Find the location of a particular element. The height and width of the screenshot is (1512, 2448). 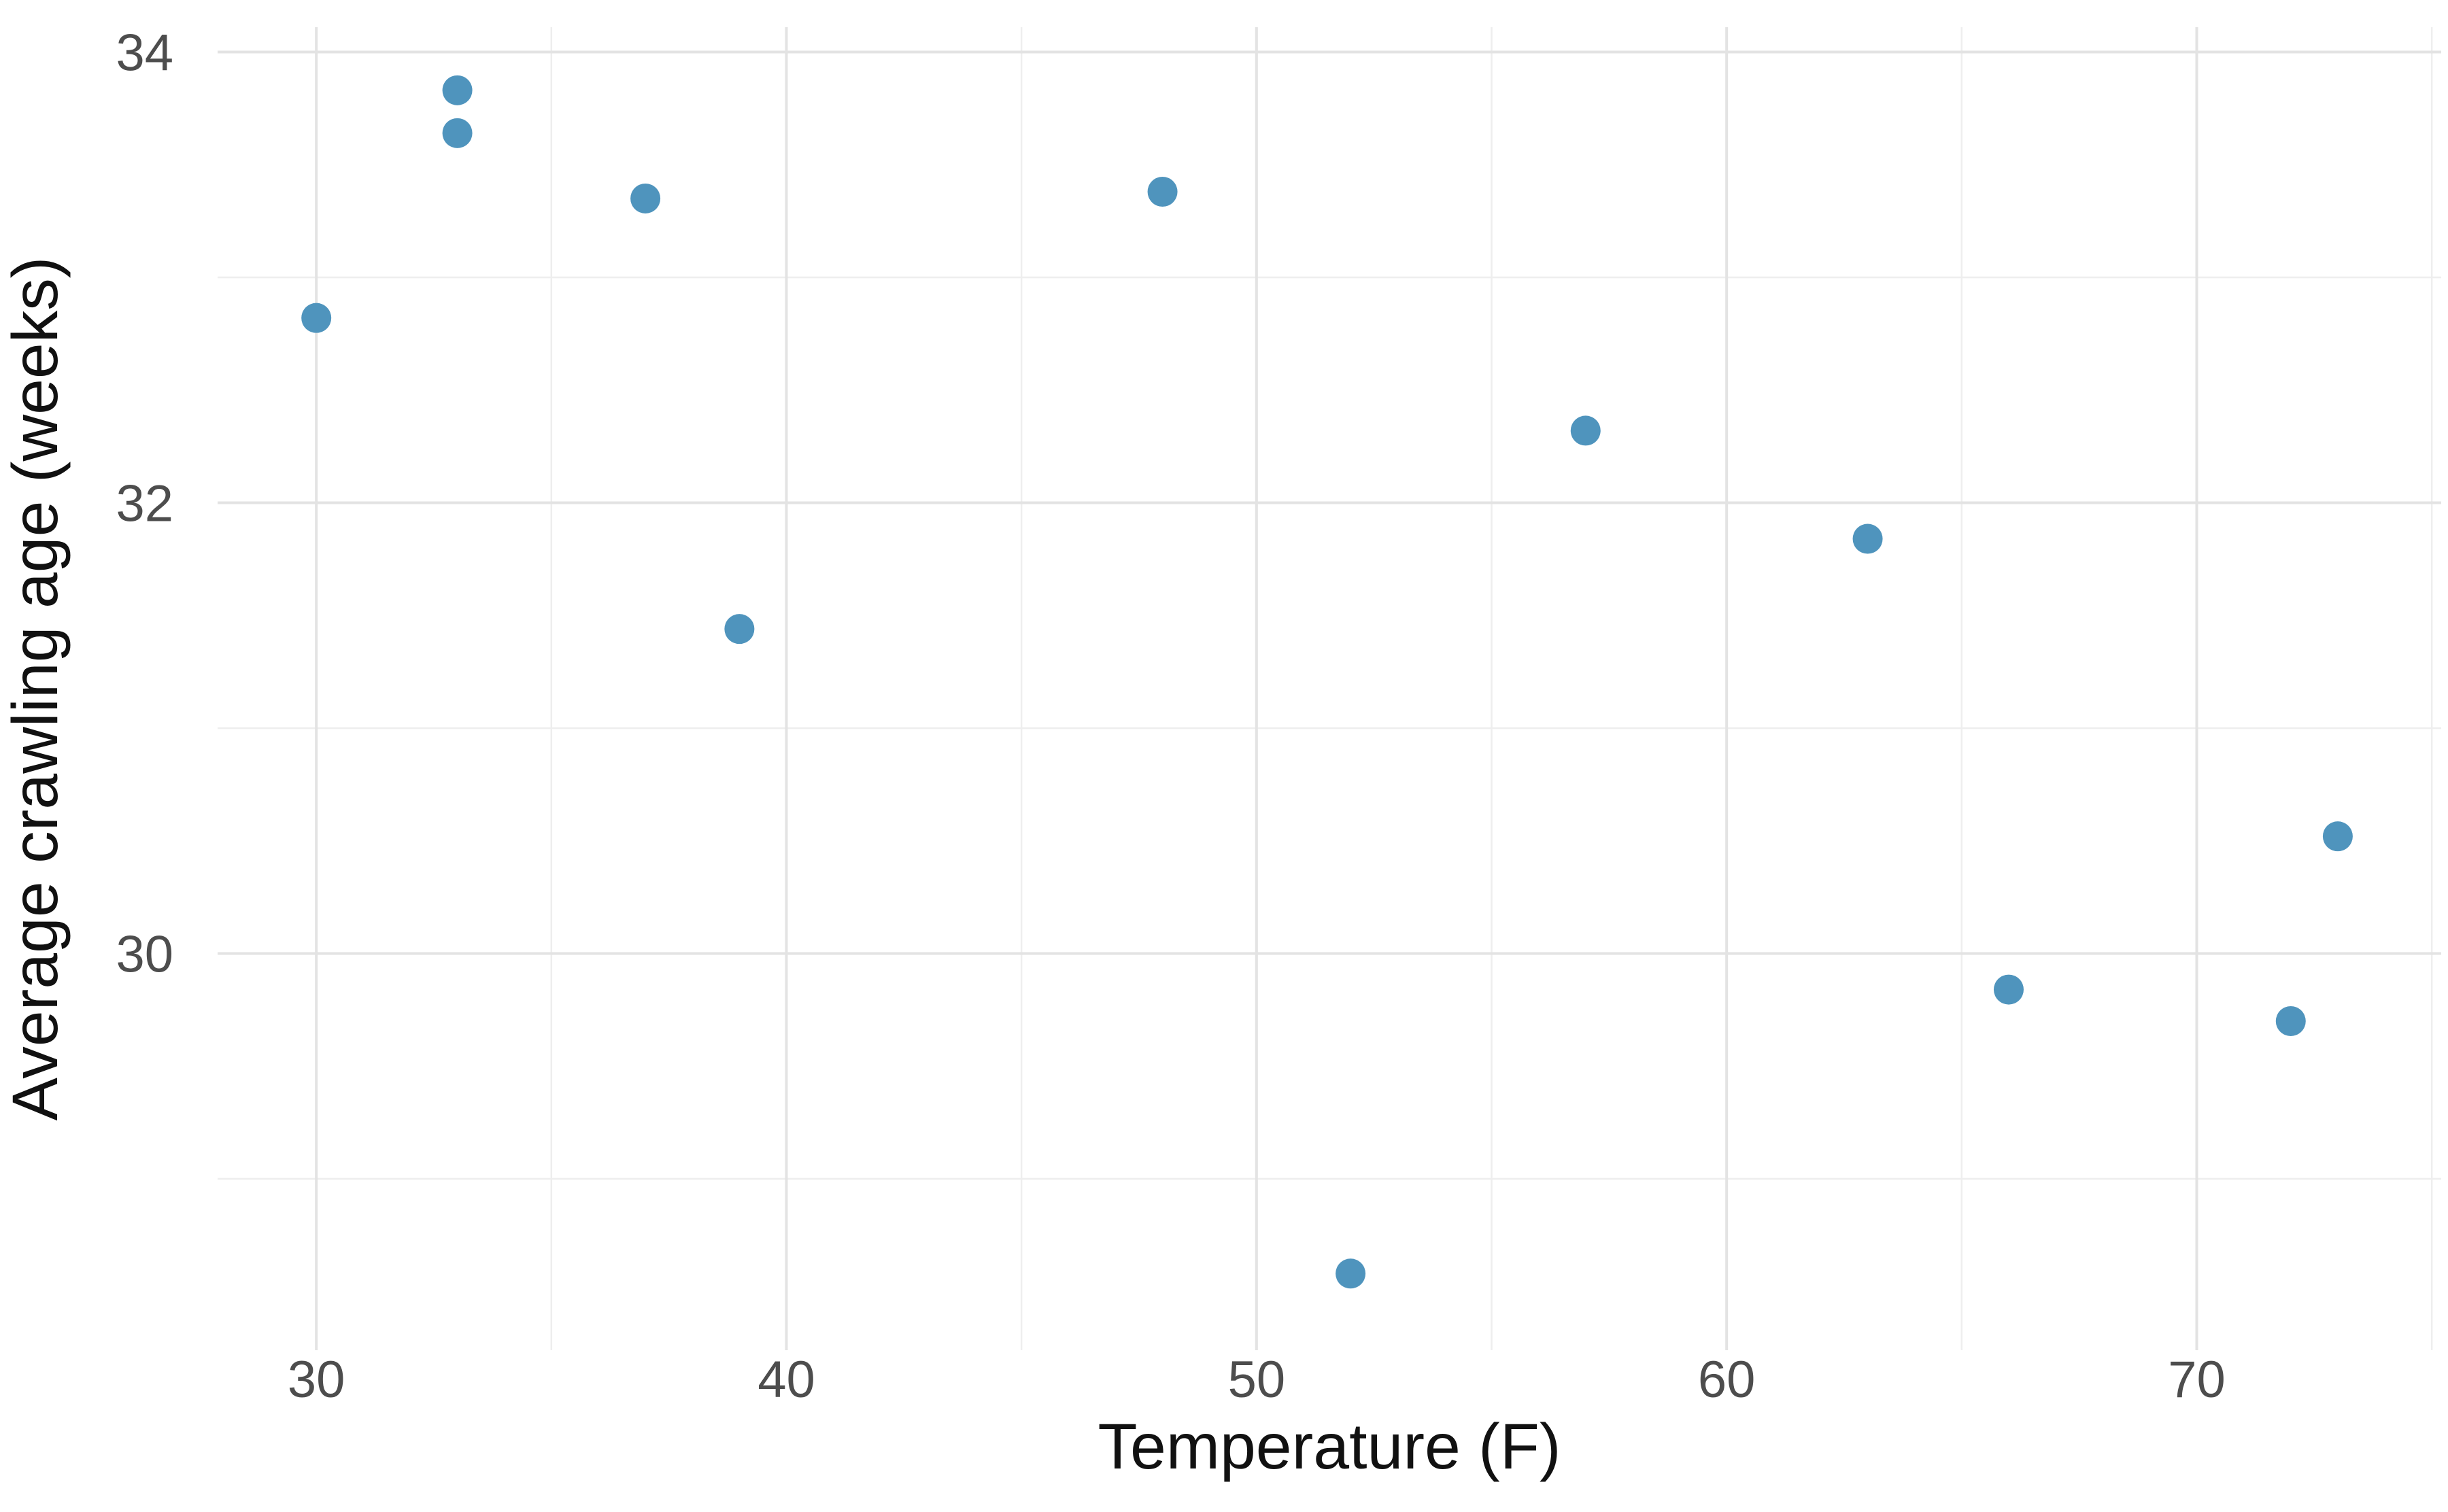

y-tick-label: 34 is located at coordinates (145, 53).